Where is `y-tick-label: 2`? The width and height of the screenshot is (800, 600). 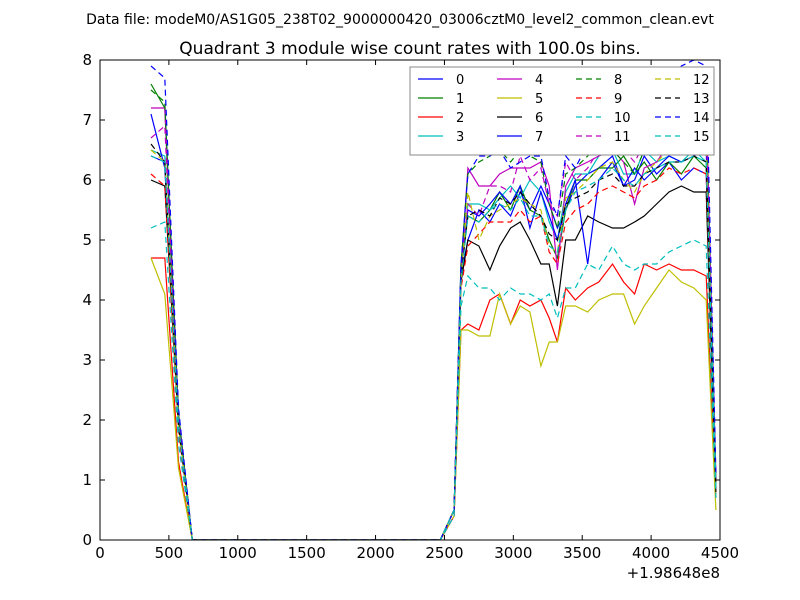 y-tick-label: 2 is located at coordinates (87, 420).